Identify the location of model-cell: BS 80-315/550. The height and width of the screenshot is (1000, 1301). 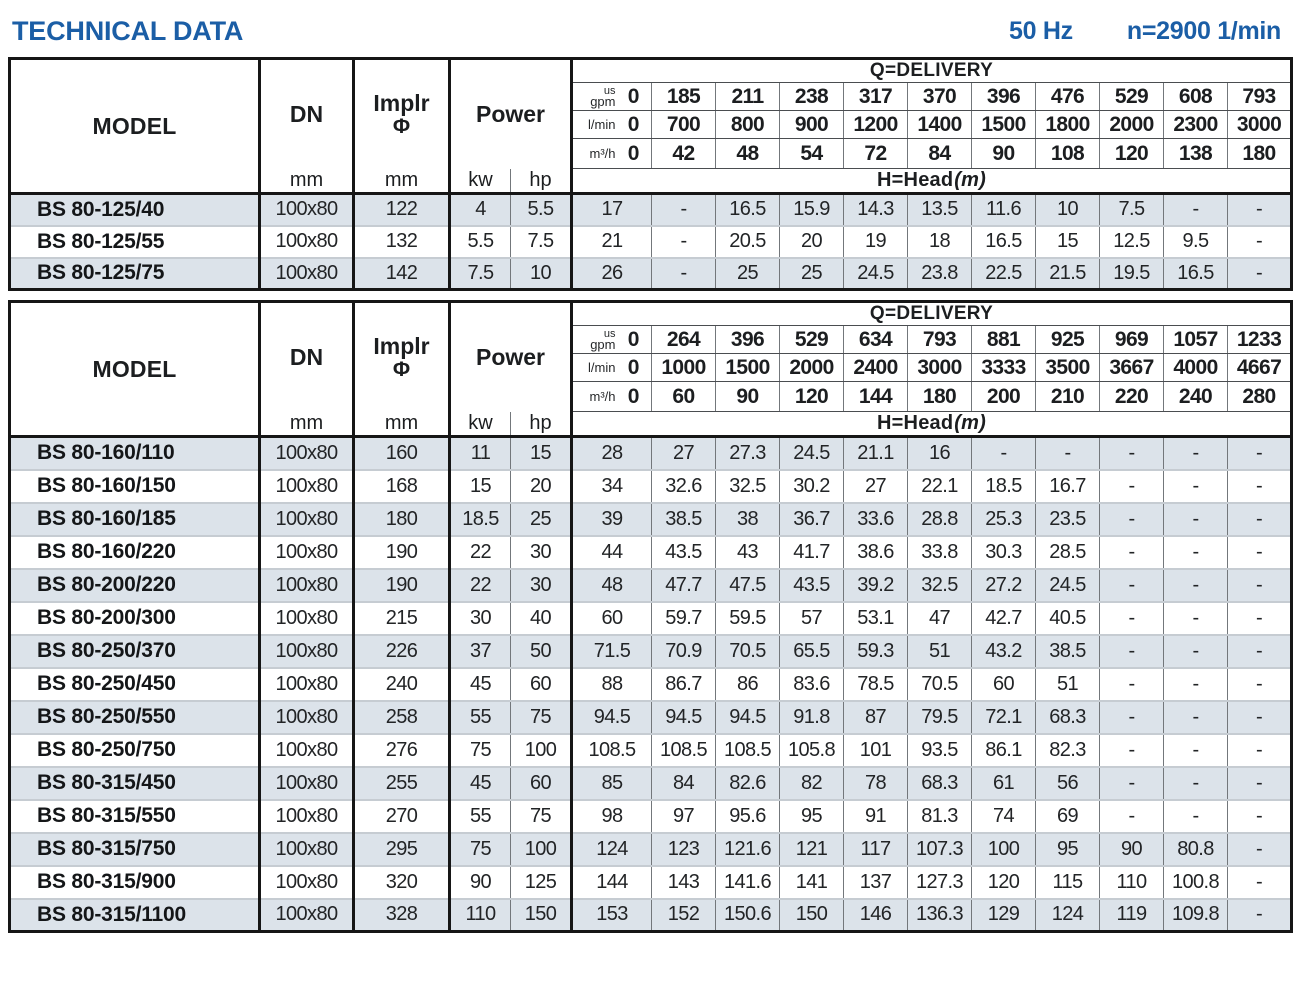
(134, 815).